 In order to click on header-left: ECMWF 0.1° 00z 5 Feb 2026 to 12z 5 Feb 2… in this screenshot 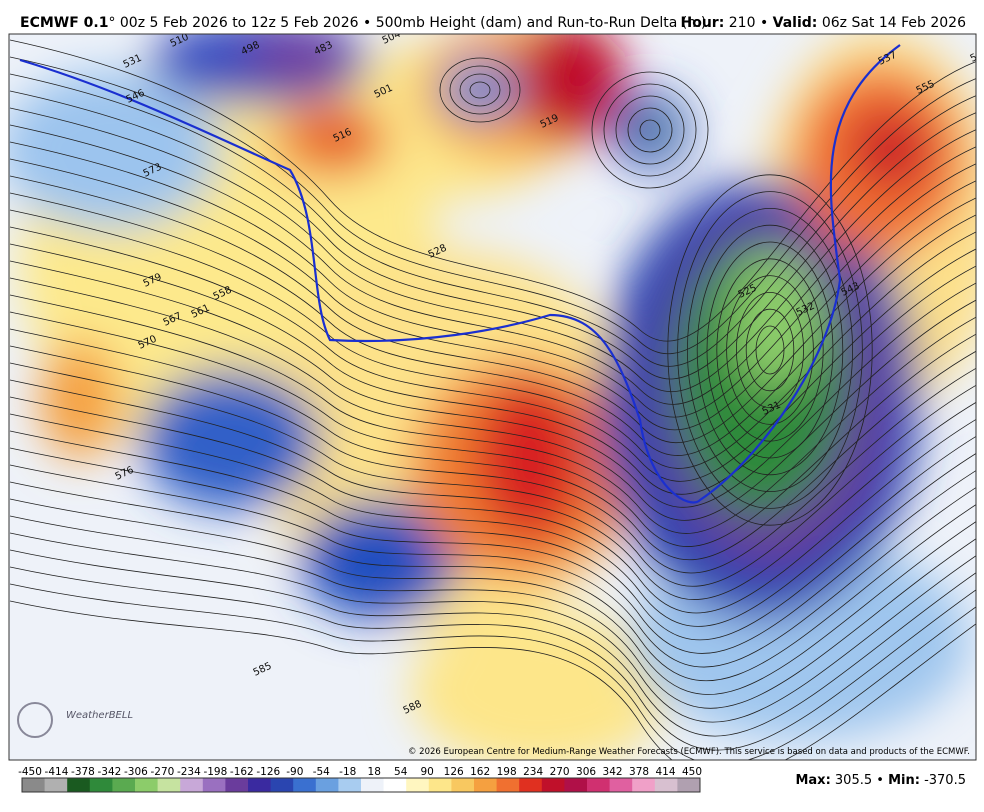, I will do `click(363, 23)`.